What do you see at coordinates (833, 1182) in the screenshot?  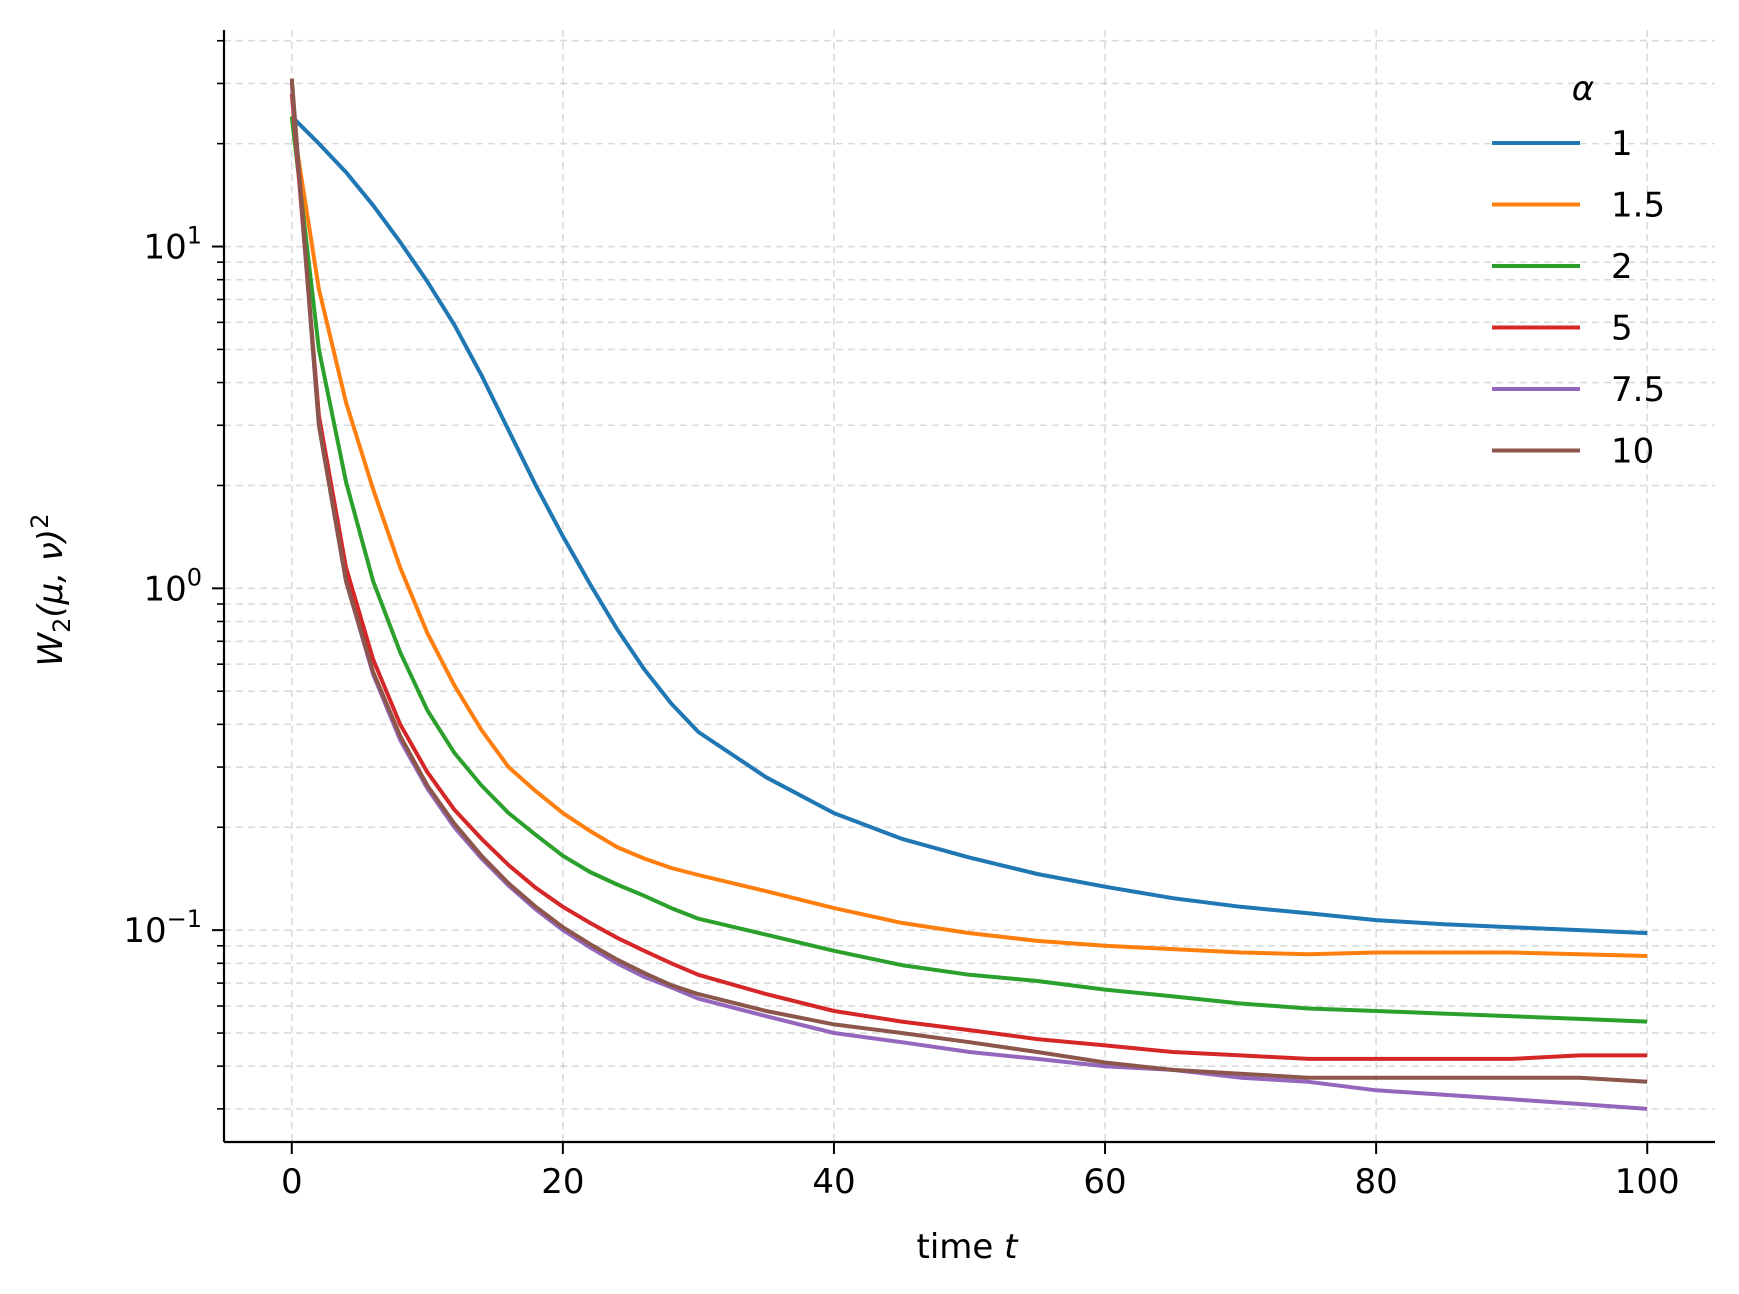 I see `x-tick-label: 40` at bounding box center [833, 1182].